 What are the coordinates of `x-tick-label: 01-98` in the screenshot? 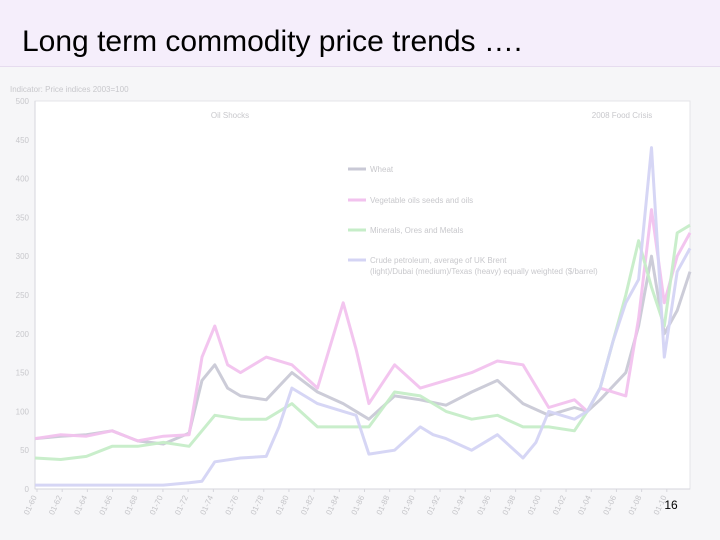 It's located at (509, 505).